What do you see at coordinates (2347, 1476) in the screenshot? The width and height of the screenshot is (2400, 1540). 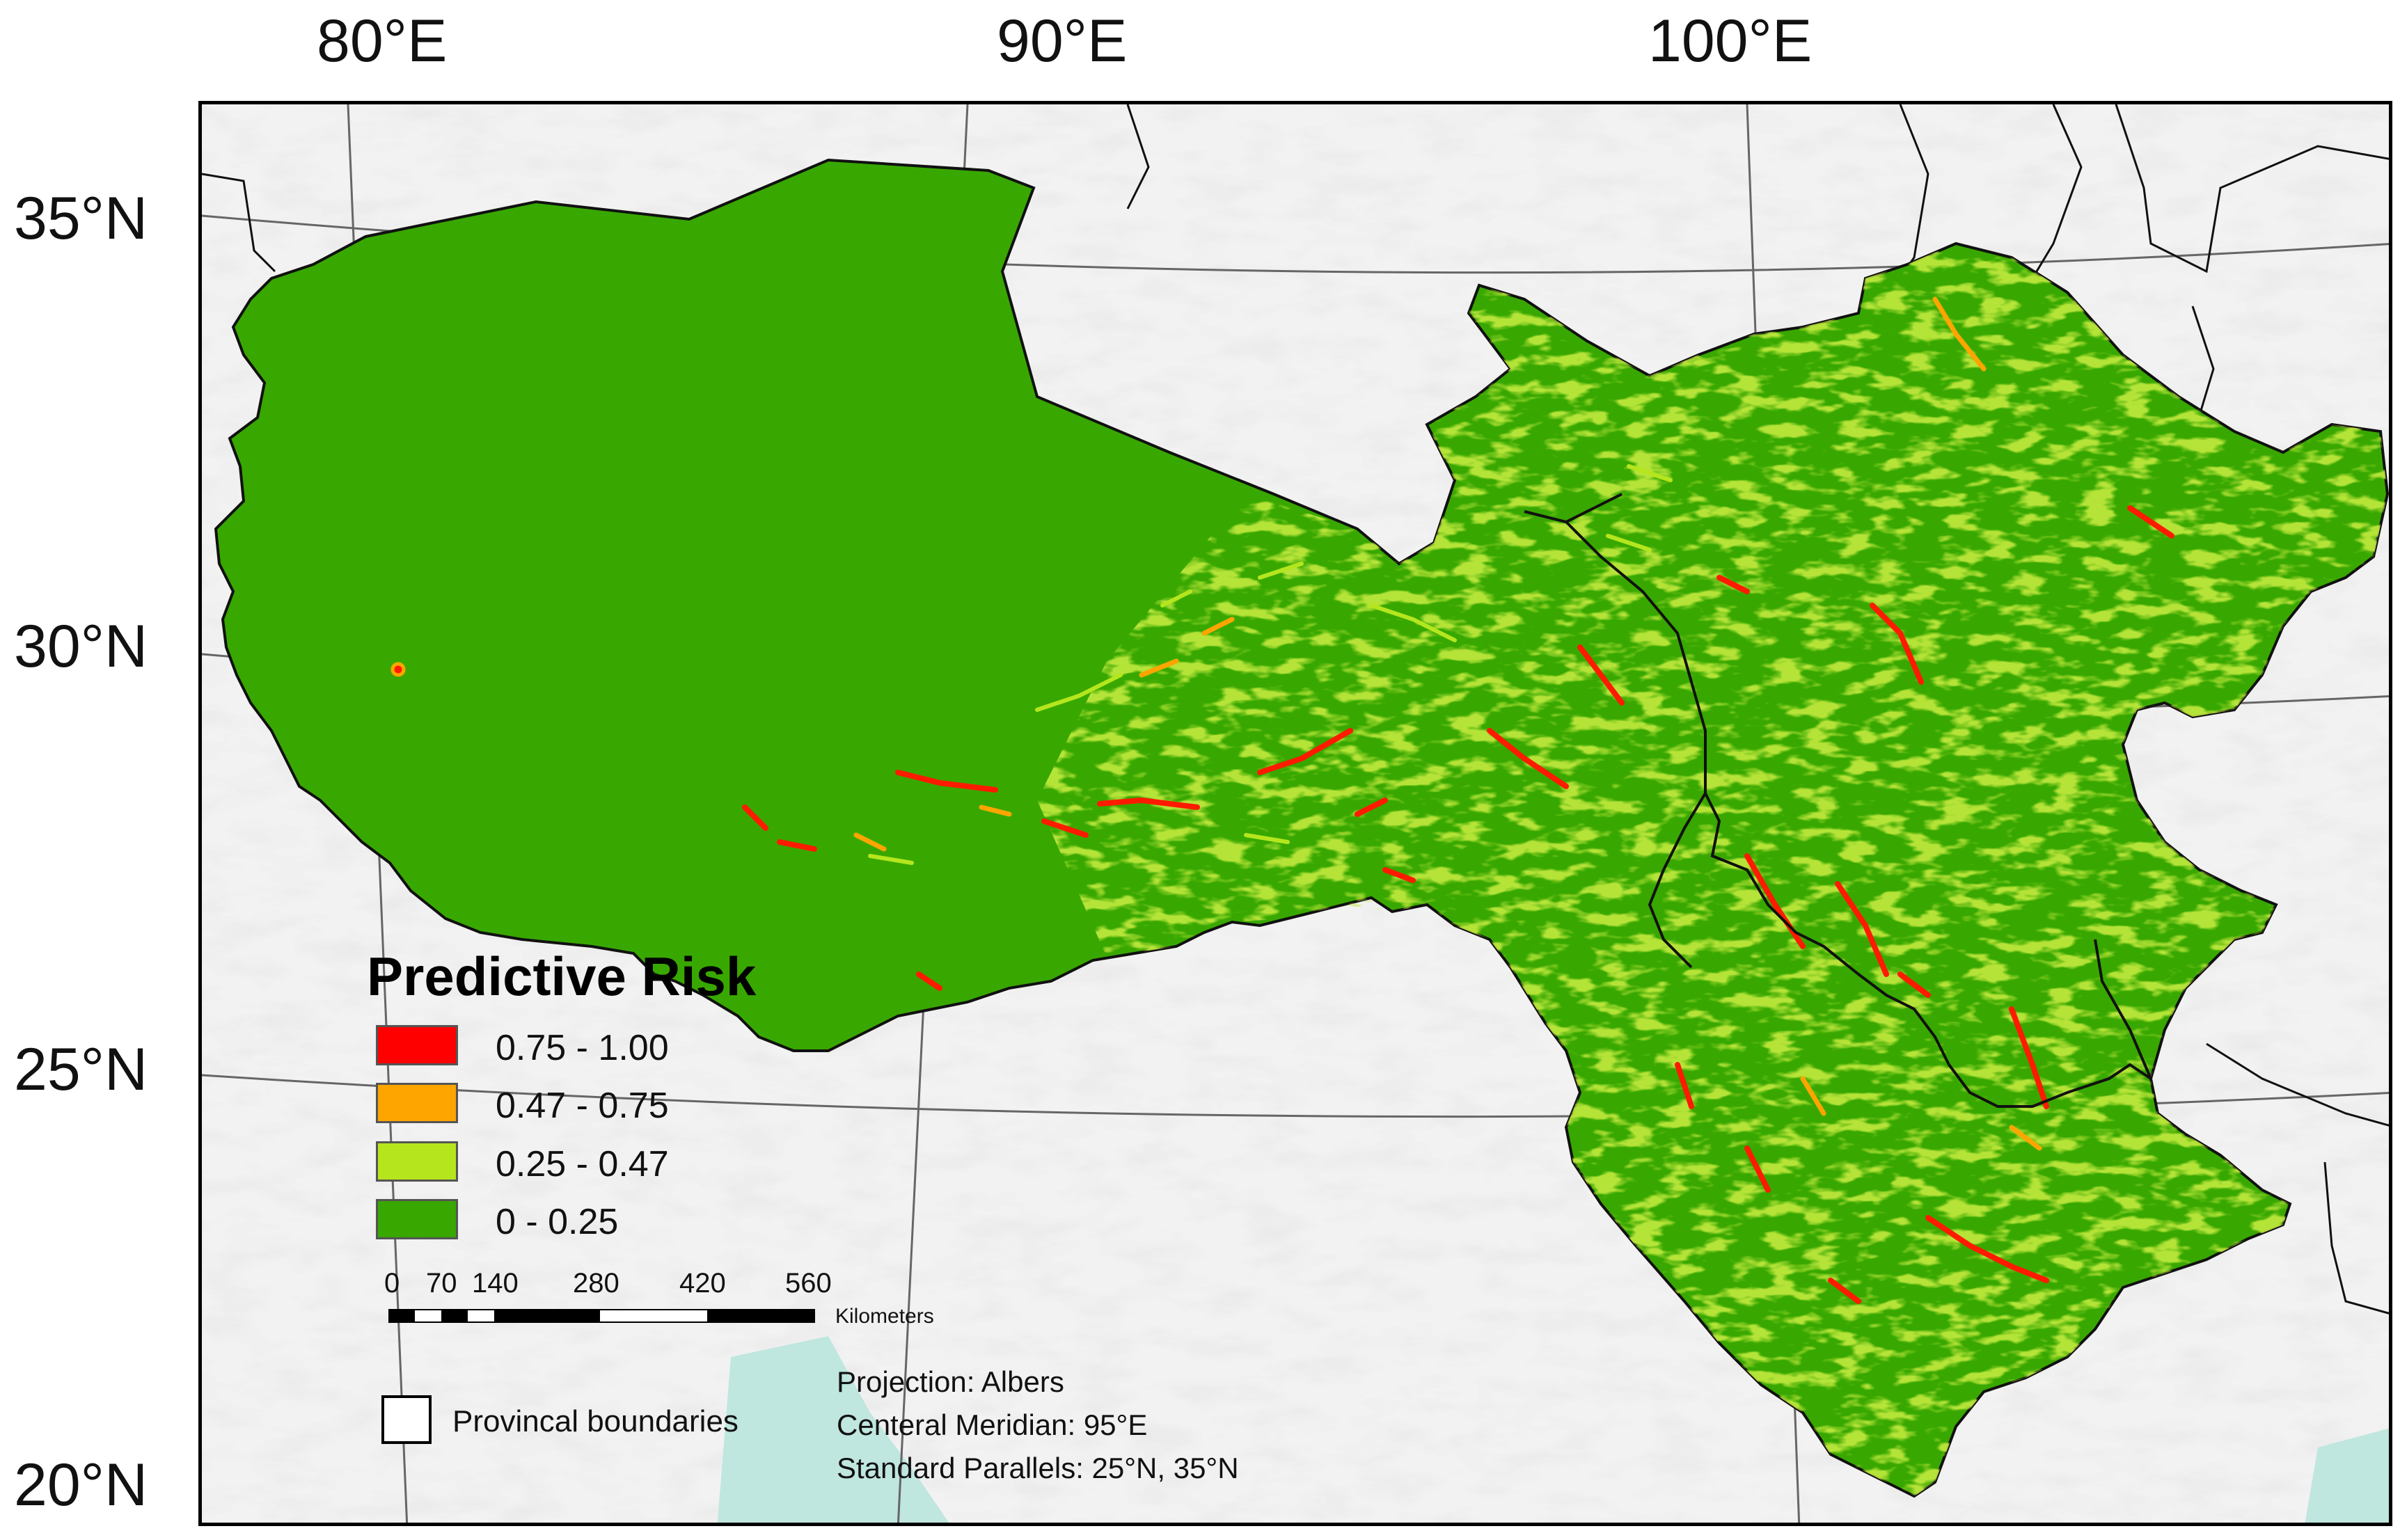 I see `gulf-water` at bounding box center [2347, 1476].